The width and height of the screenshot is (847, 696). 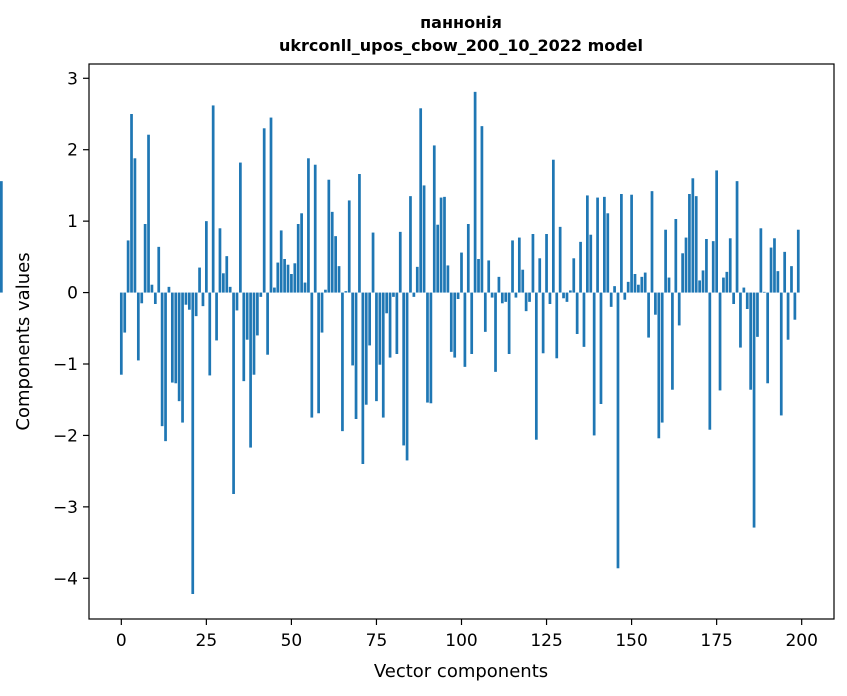 I want to click on chart-subtitle: ukrconll_upos_cbow_200_10_2022 model, so click(x=461, y=45).